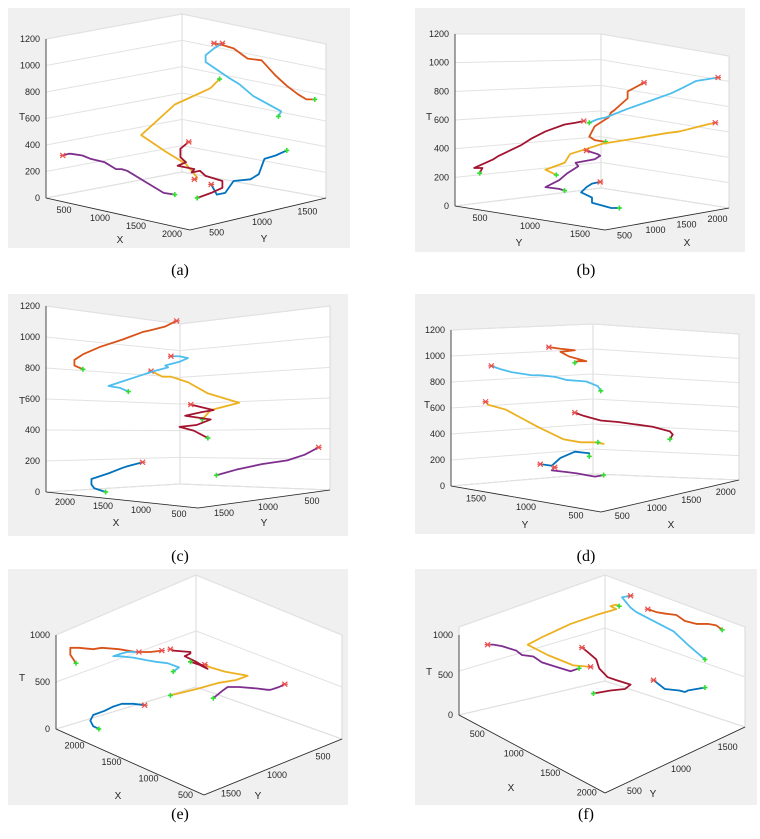  I want to click on caption-c: (c), so click(180, 556).